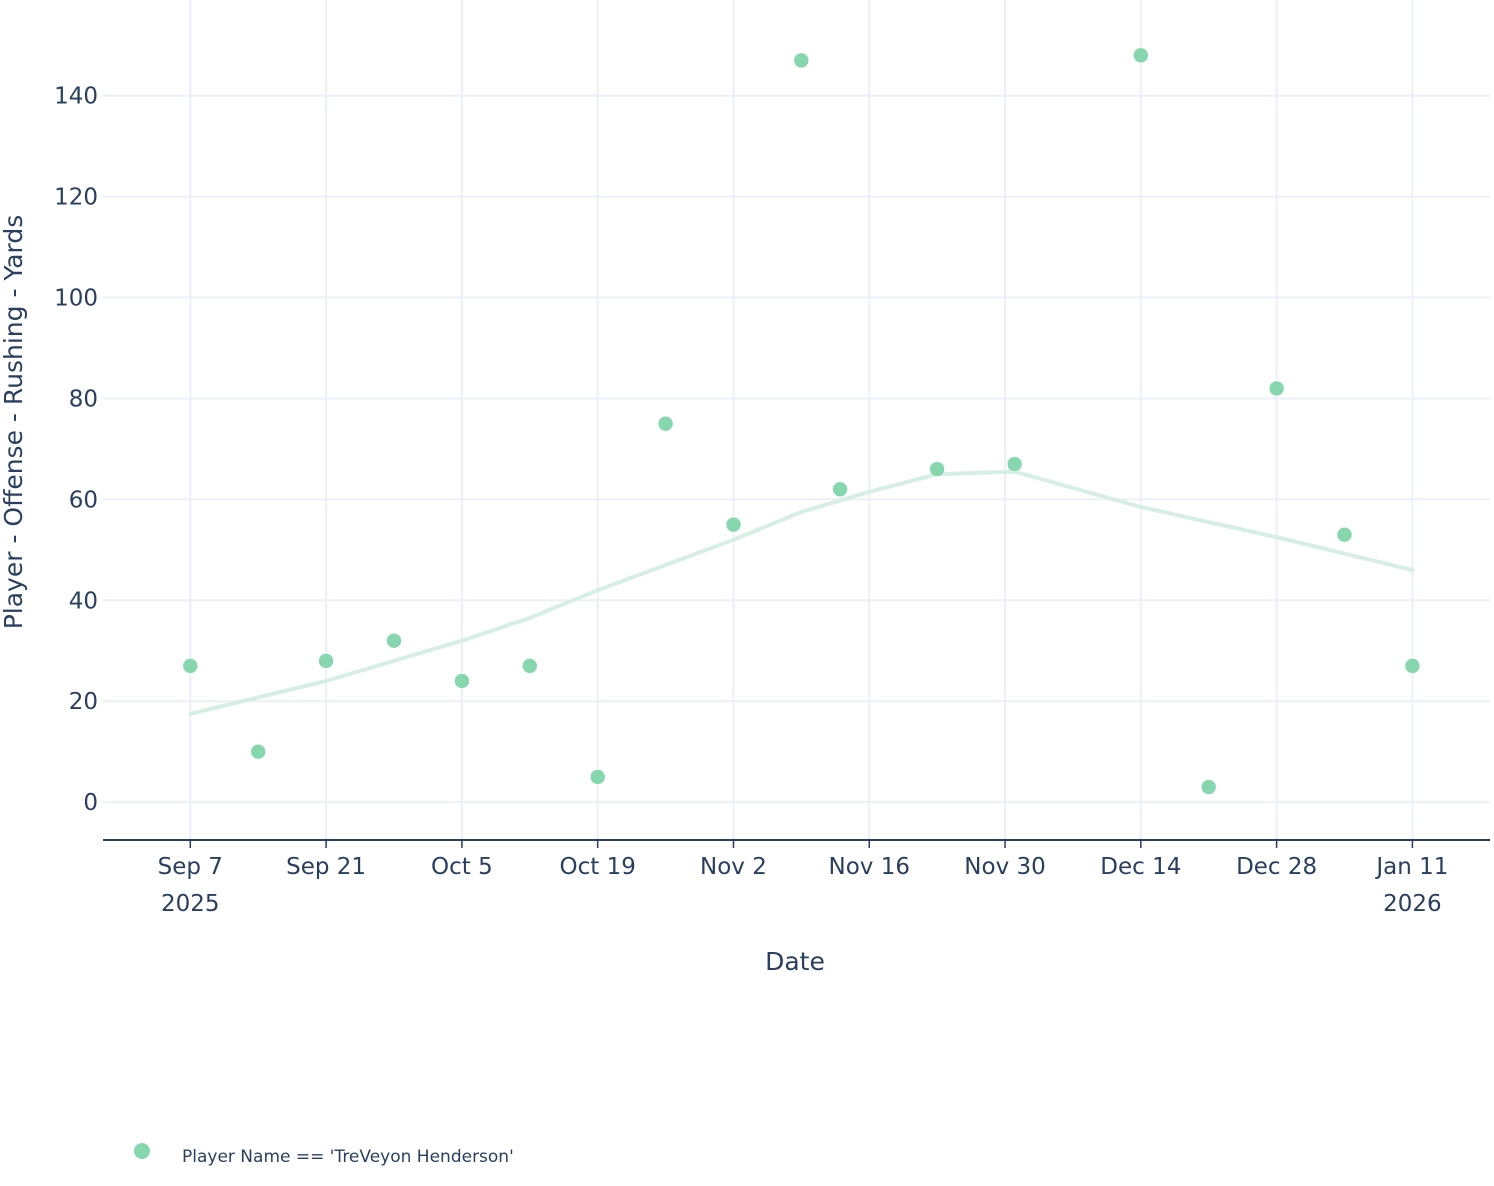 Image resolution: width=1494 pixels, height=1186 pixels. I want to click on x-tick-label: Nov 2, so click(733, 867).